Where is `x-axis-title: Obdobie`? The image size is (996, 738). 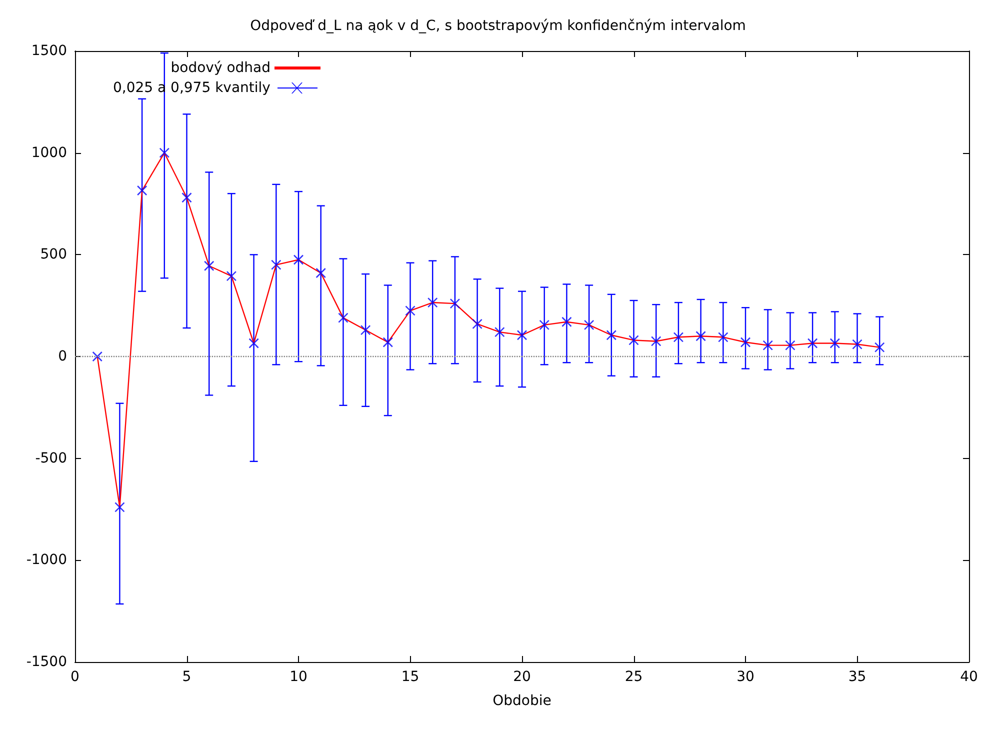 x-axis-title: Obdobie is located at coordinates (522, 701).